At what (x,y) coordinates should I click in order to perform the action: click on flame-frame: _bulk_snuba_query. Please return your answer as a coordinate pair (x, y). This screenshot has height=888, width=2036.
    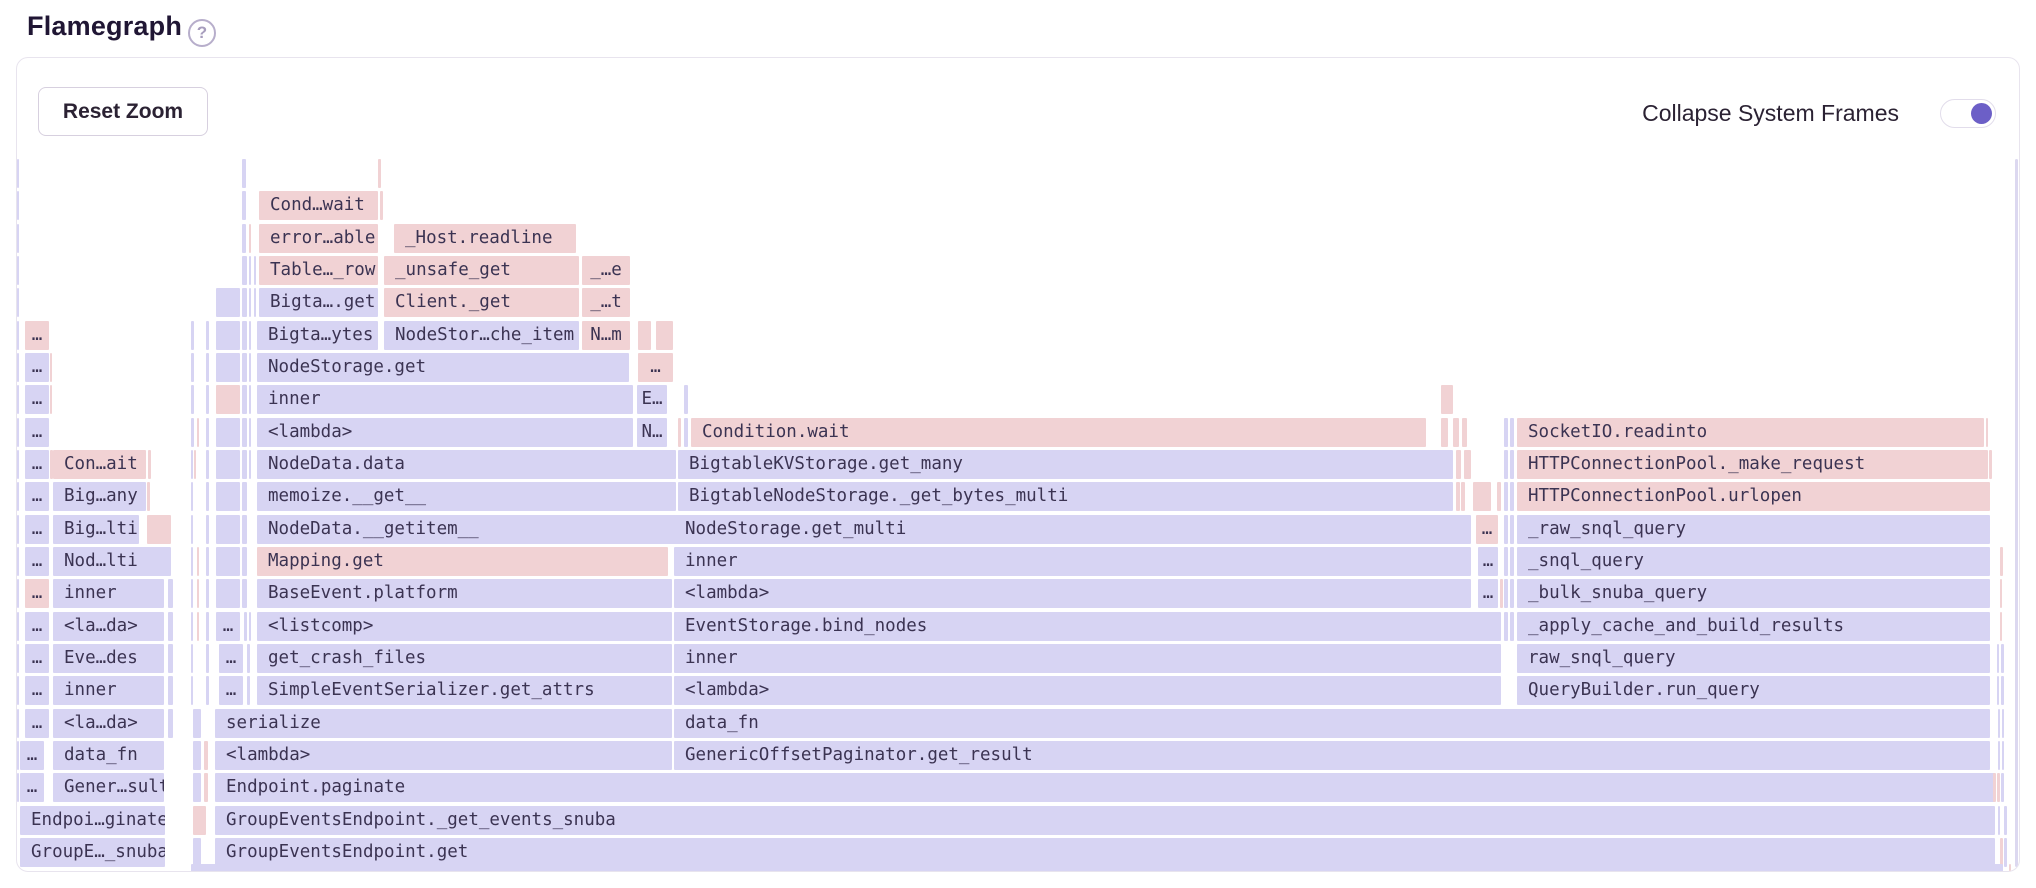
    Looking at the image, I should click on (1753, 593).